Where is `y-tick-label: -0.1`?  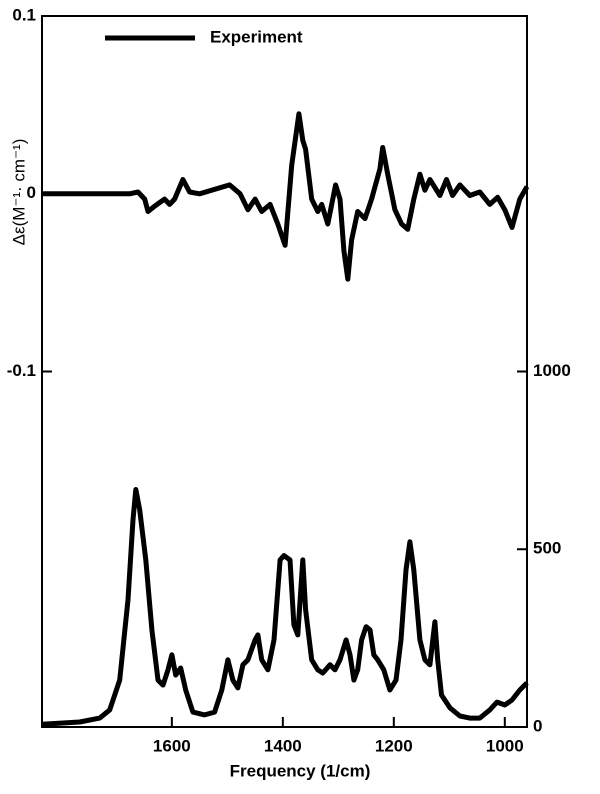 y-tick-label: -0.1 is located at coordinates (21, 370).